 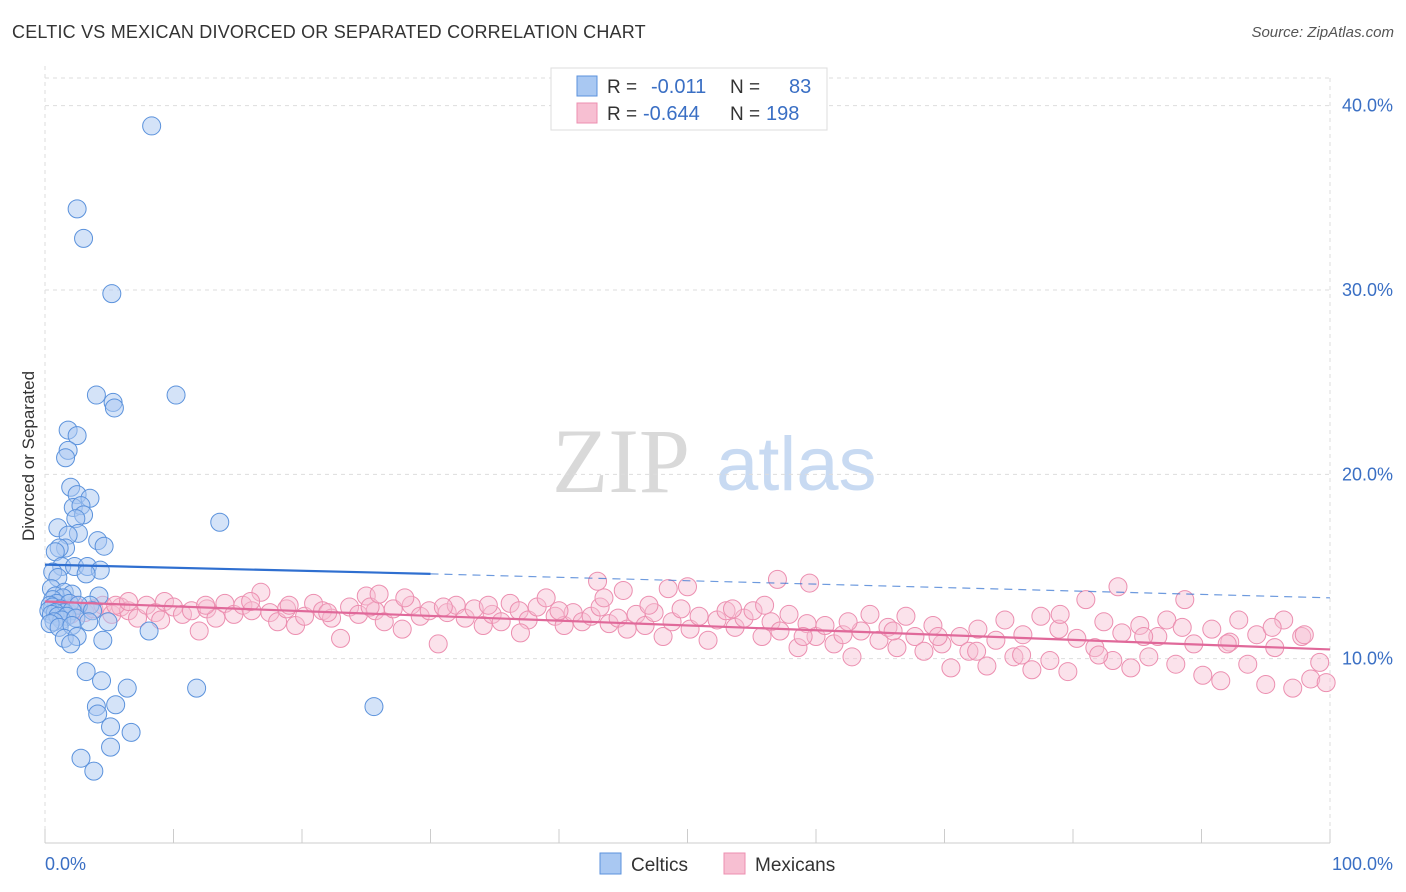 What do you see at coordinates (687, 836) in the screenshot?
I see `x-axis` at bounding box center [687, 836].